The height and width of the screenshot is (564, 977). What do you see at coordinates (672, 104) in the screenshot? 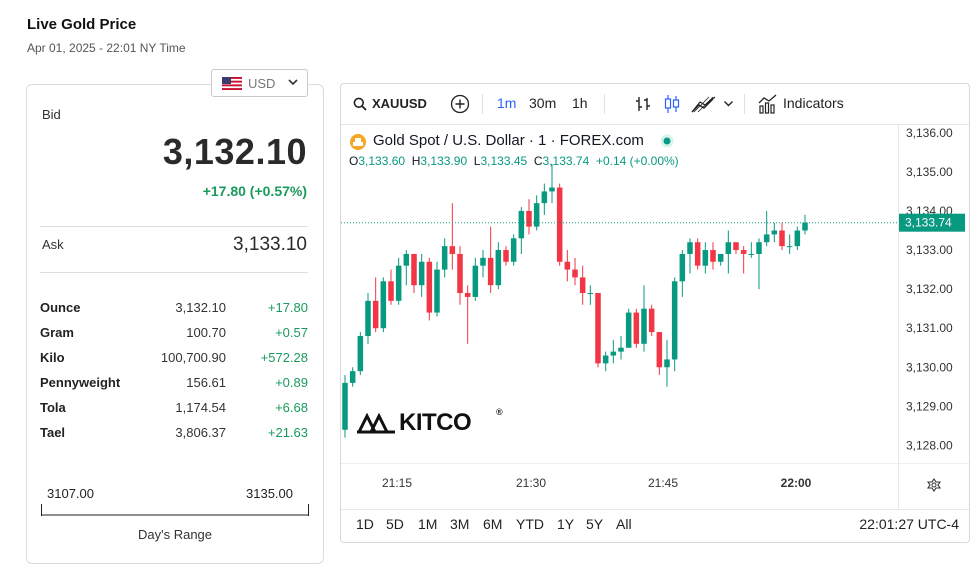
I see `candles-chart-type-icon` at bounding box center [672, 104].